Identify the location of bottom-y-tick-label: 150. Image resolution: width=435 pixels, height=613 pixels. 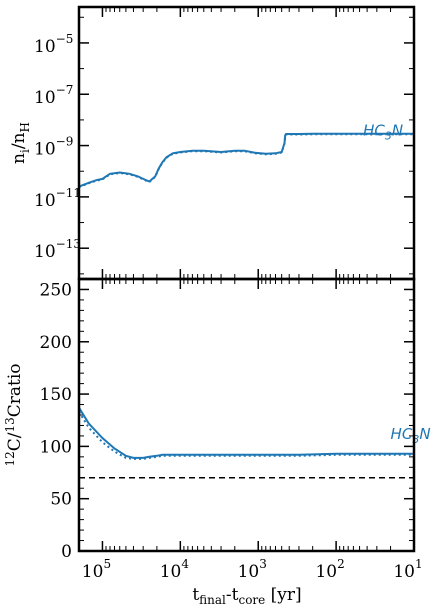
(56, 395).